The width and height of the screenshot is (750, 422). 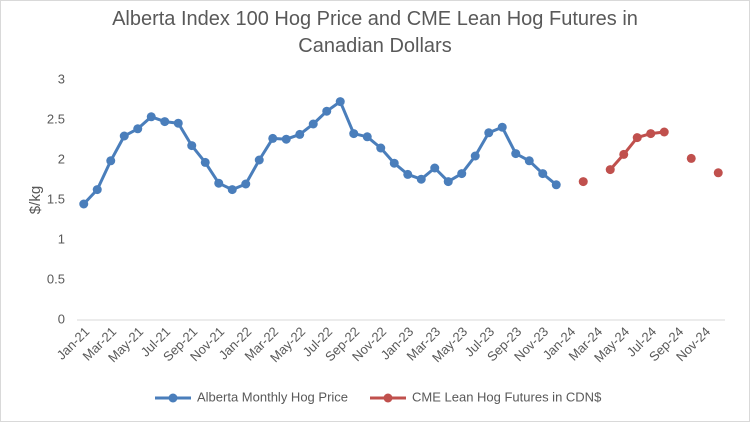 I want to click on y-tick-label: 0.5, so click(x=56, y=278).